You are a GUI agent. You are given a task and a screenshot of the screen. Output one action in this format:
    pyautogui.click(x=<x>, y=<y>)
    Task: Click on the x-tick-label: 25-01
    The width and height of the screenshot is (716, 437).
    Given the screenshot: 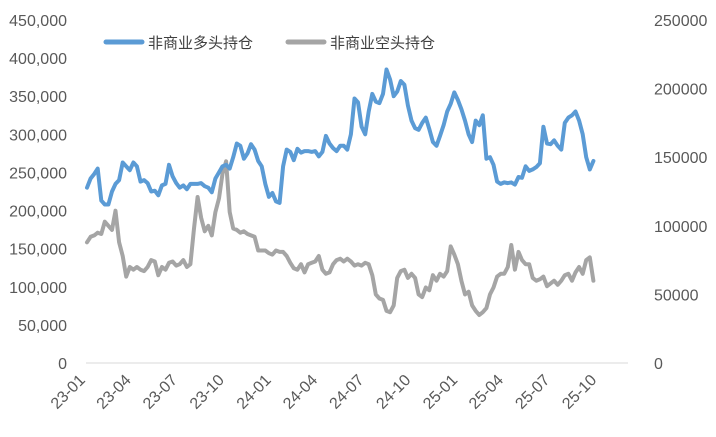 What is the action you would take?
    pyautogui.click(x=440, y=392)
    